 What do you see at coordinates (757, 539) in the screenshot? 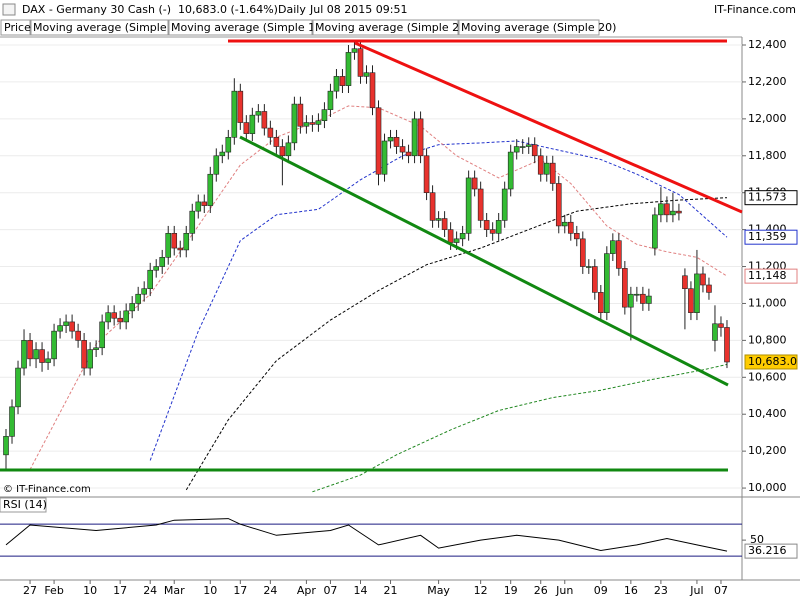
I see `rsi-y-tick-label: 50` at bounding box center [757, 539].